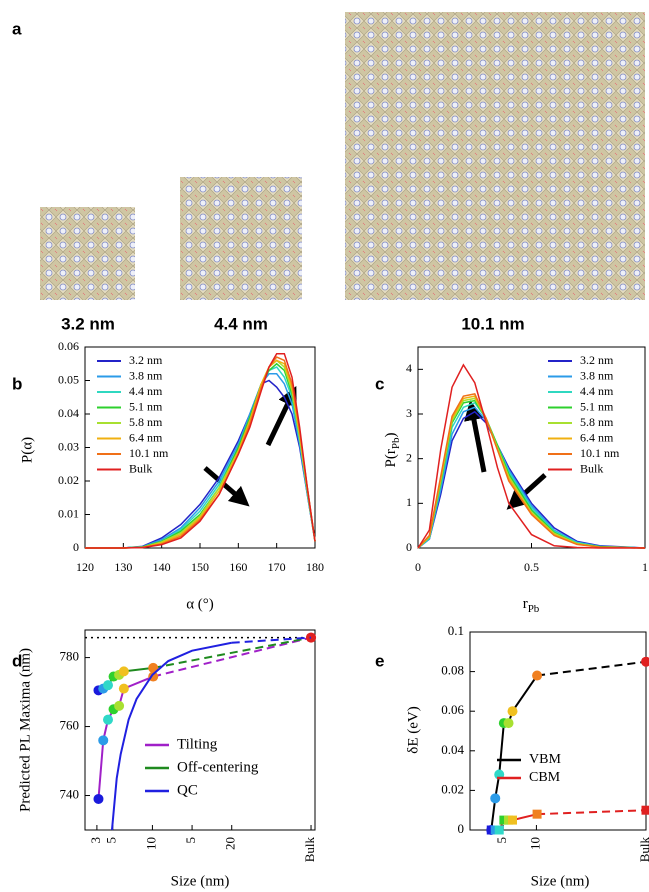 This screenshot has height=892, width=649. What do you see at coordinates (645, 567) in the screenshot?
I see `x-tick-label: 1` at bounding box center [645, 567].